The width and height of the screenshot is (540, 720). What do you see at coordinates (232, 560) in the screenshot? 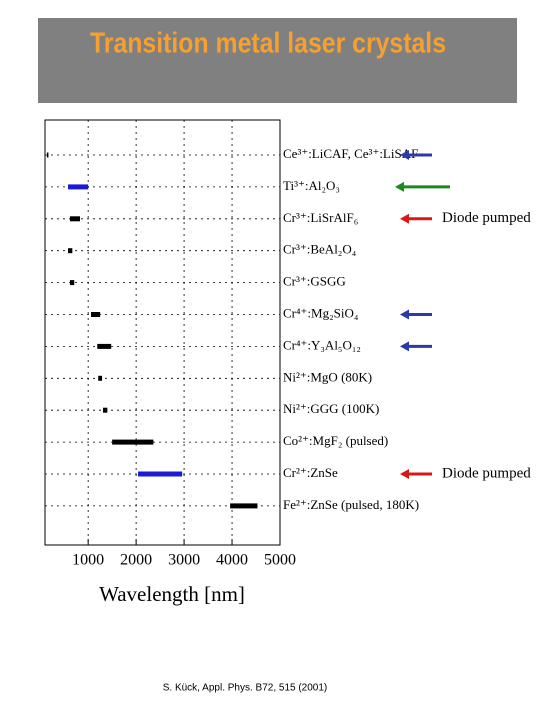
I see `x-tick-label: 4000` at bounding box center [232, 560].